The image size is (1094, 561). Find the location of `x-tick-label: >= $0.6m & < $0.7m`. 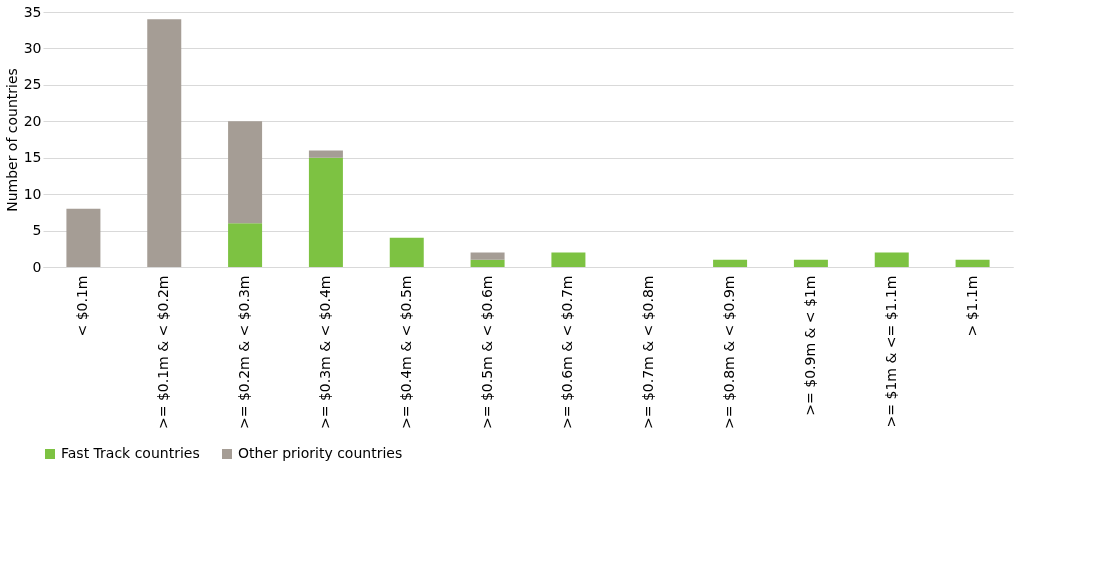

x-tick-label: >= $0.6m & < $0.7m is located at coordinates (567, 352).